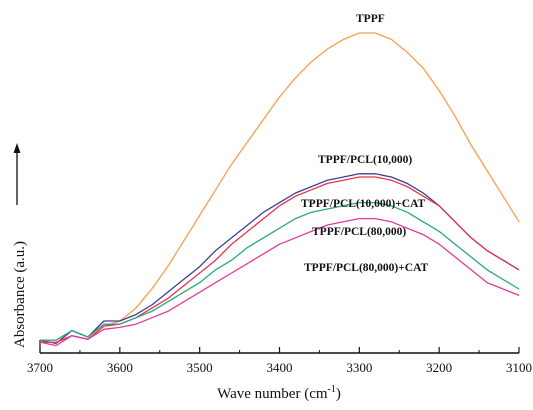 The image size is (533, 410). I want to click on x-tick-label: 3400, so click(280, 367).